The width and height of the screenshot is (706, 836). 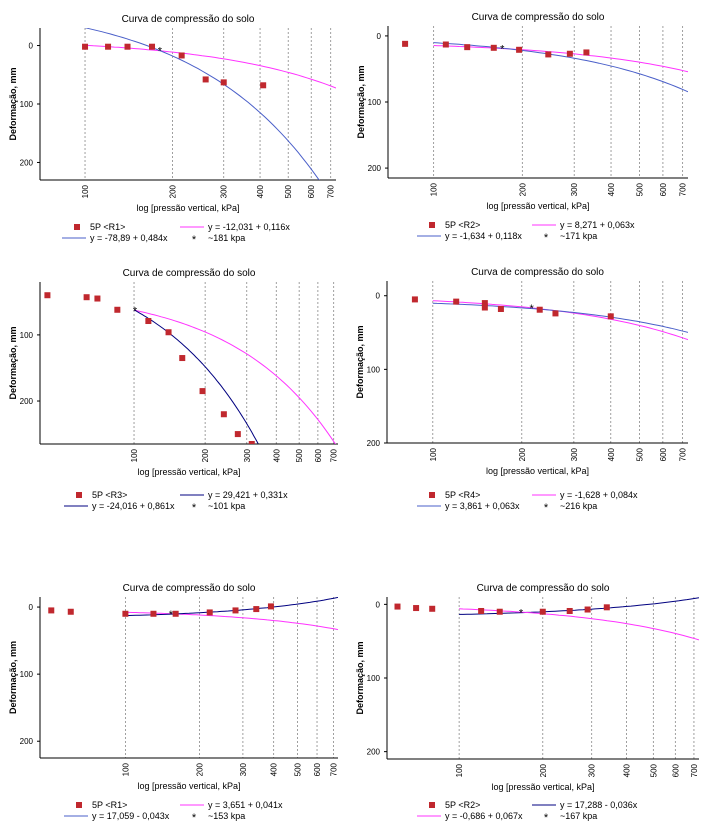 What do you see at coordinates (599, 805) in the screenshot?
I see `legend-label: y = 17,288 - 0,036x` at bounding box center [599, 805].